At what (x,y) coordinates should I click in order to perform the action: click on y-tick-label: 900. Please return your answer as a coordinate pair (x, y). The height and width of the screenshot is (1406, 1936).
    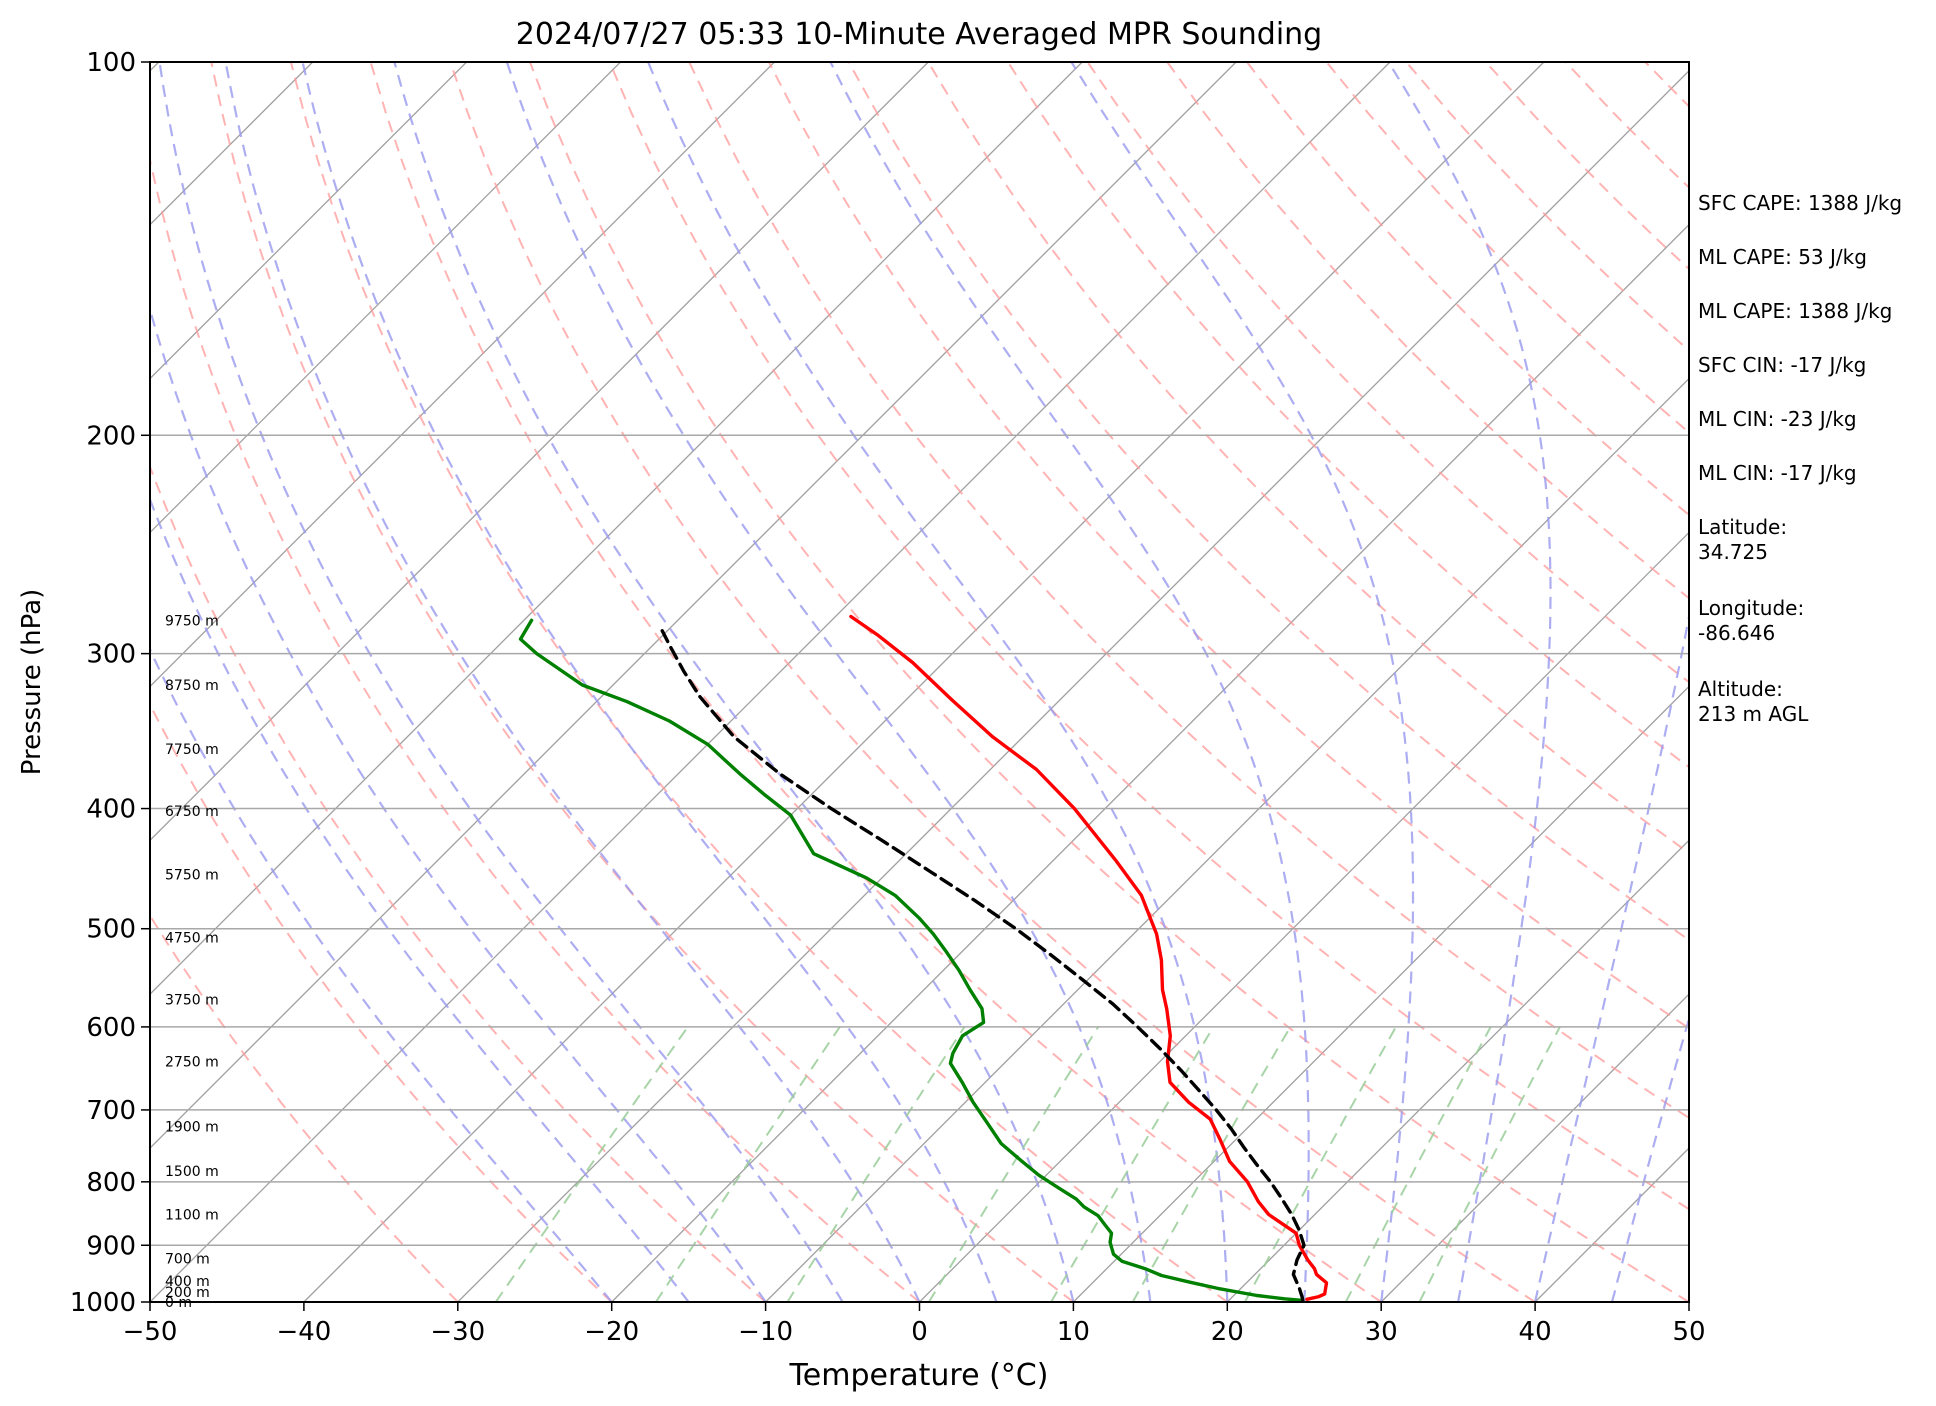
    Looking at the image, I should click on (111, 1246).